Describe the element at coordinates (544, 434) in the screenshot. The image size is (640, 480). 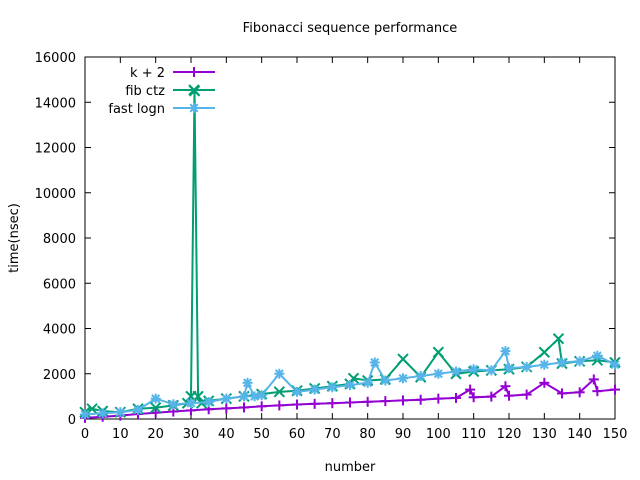
I see `x-tick-label: 130` at that location.